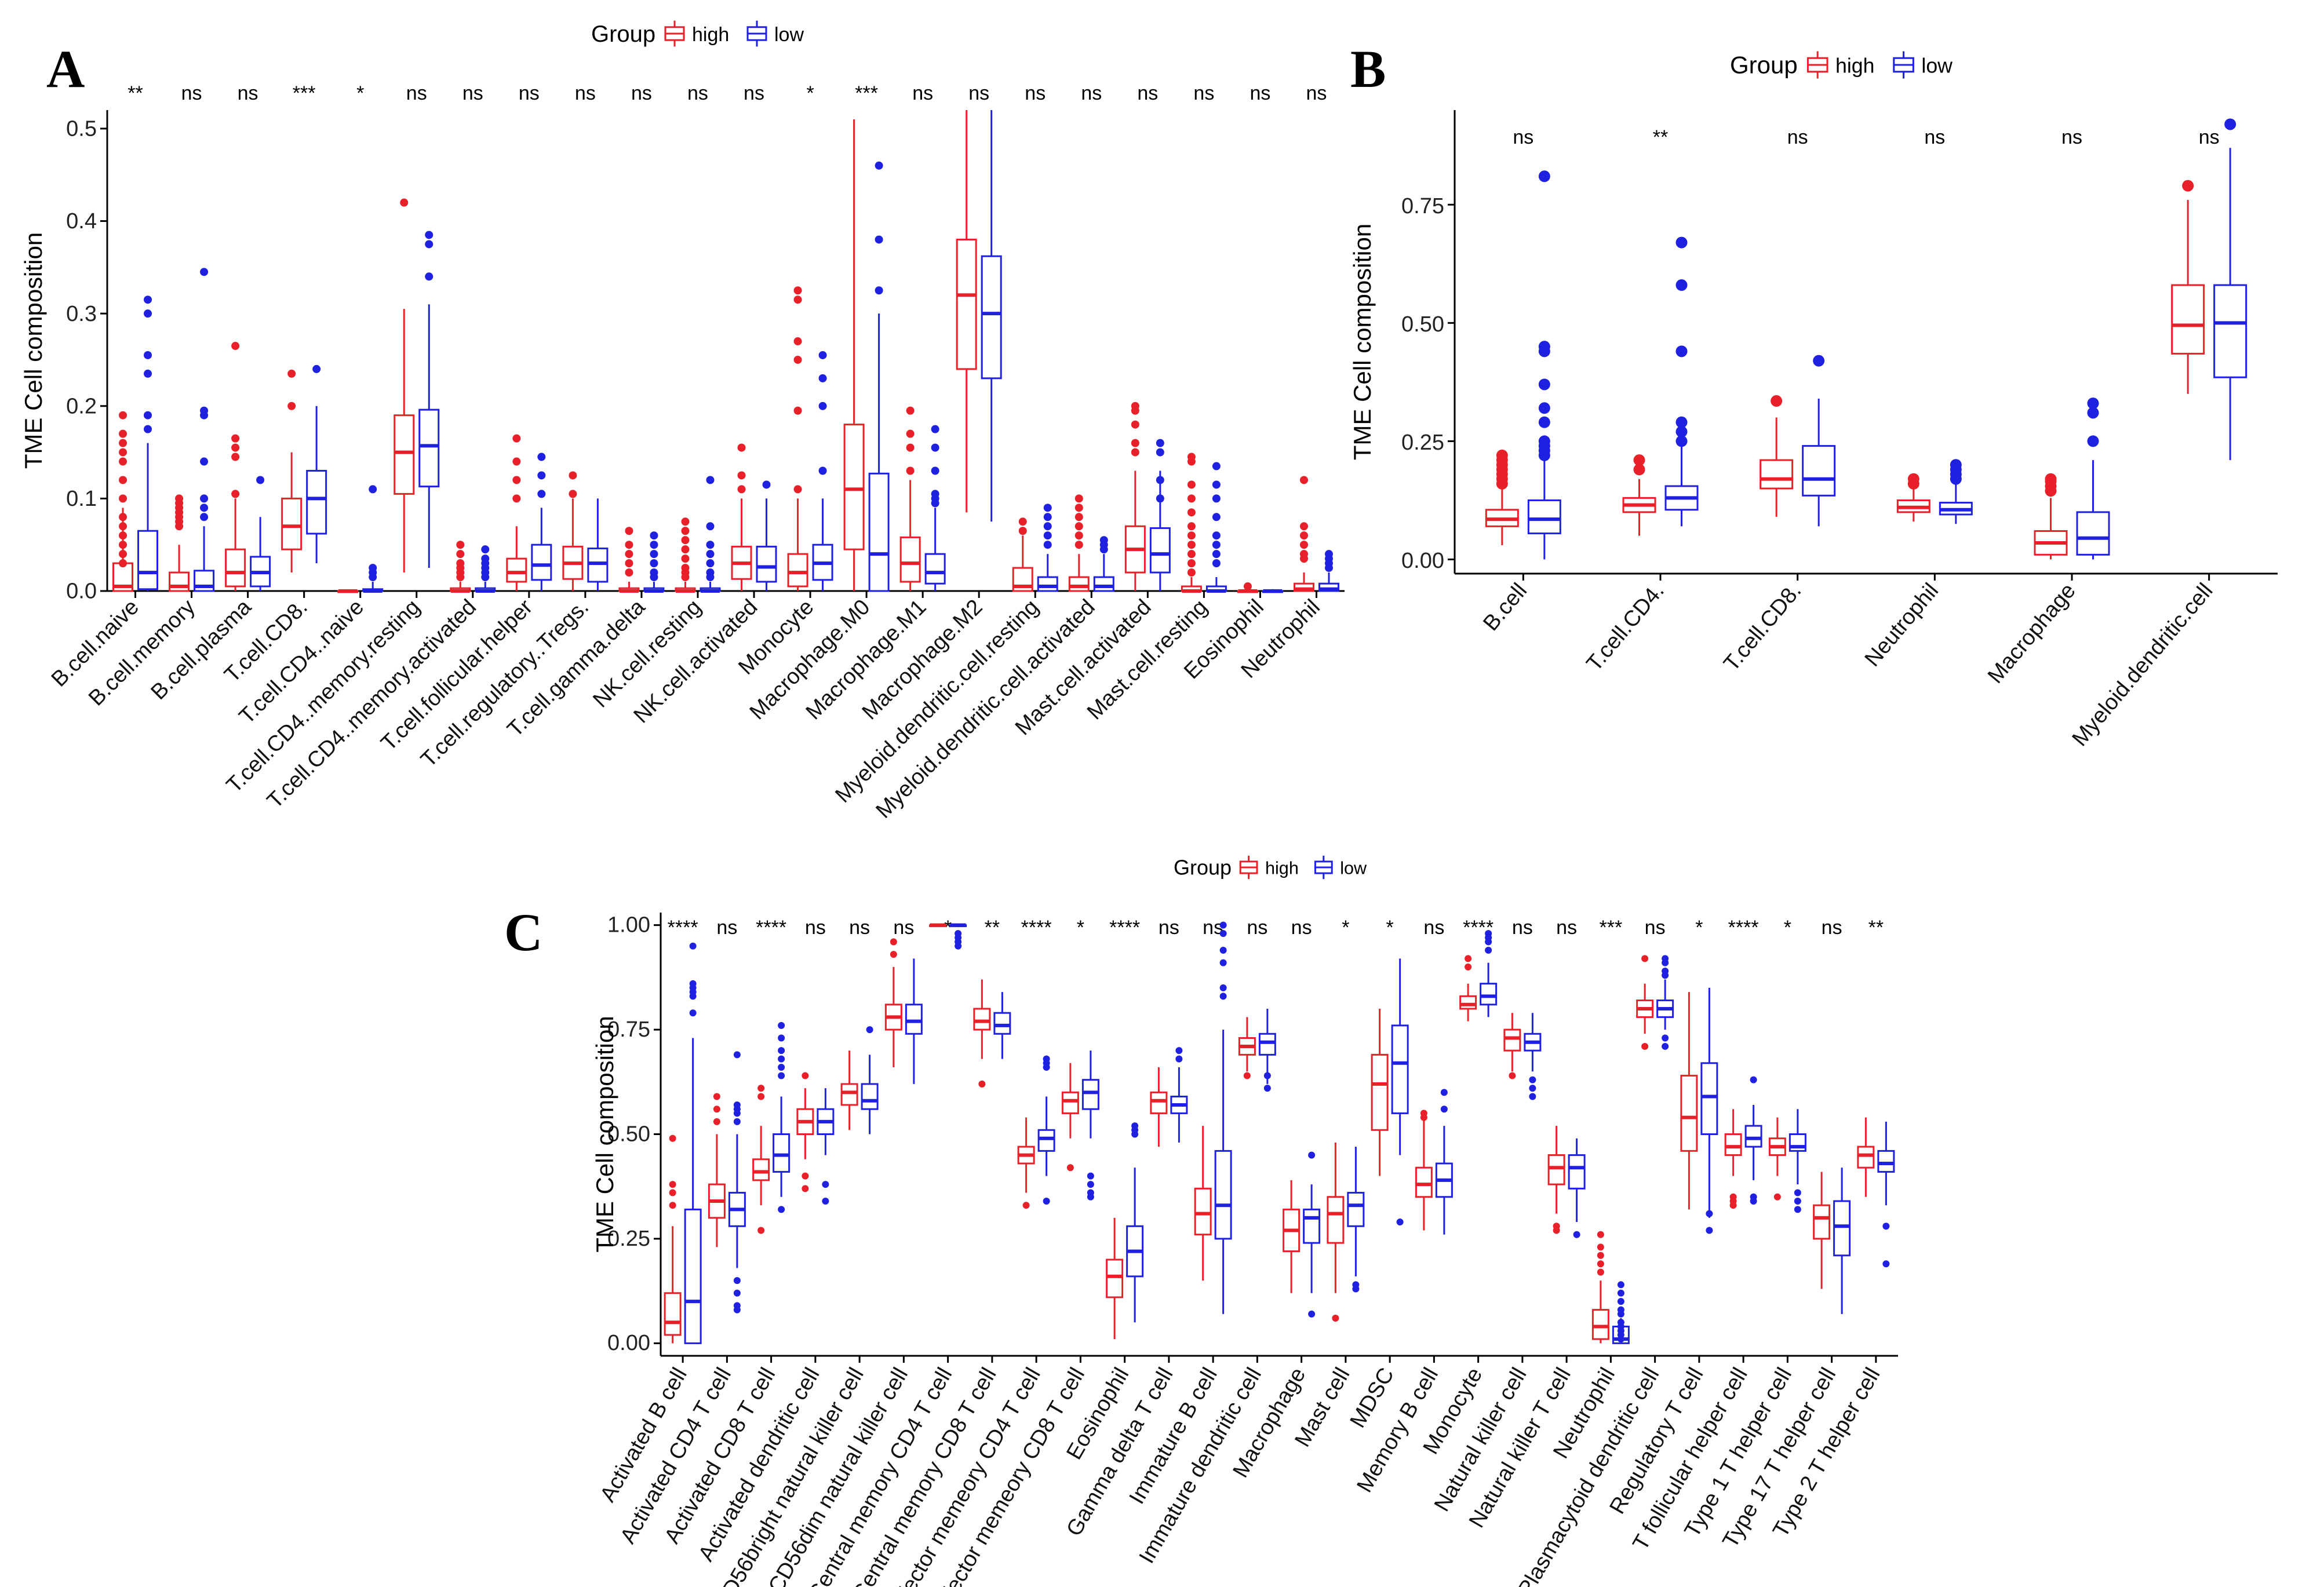 This screenshot has width=2324, height=1587. Describe the element at coordinates (993, 928) in the screenshot. I see `panel-c-significance-label: **` at that location.